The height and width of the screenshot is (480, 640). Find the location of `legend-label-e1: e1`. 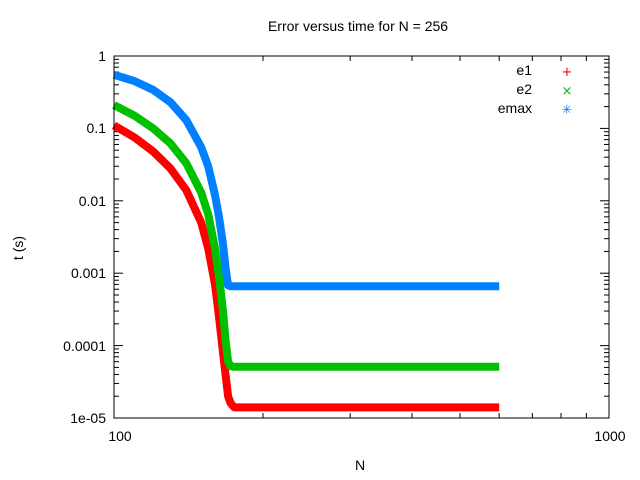

legend-label-e1: e1 is located at coordinates (524, 70).